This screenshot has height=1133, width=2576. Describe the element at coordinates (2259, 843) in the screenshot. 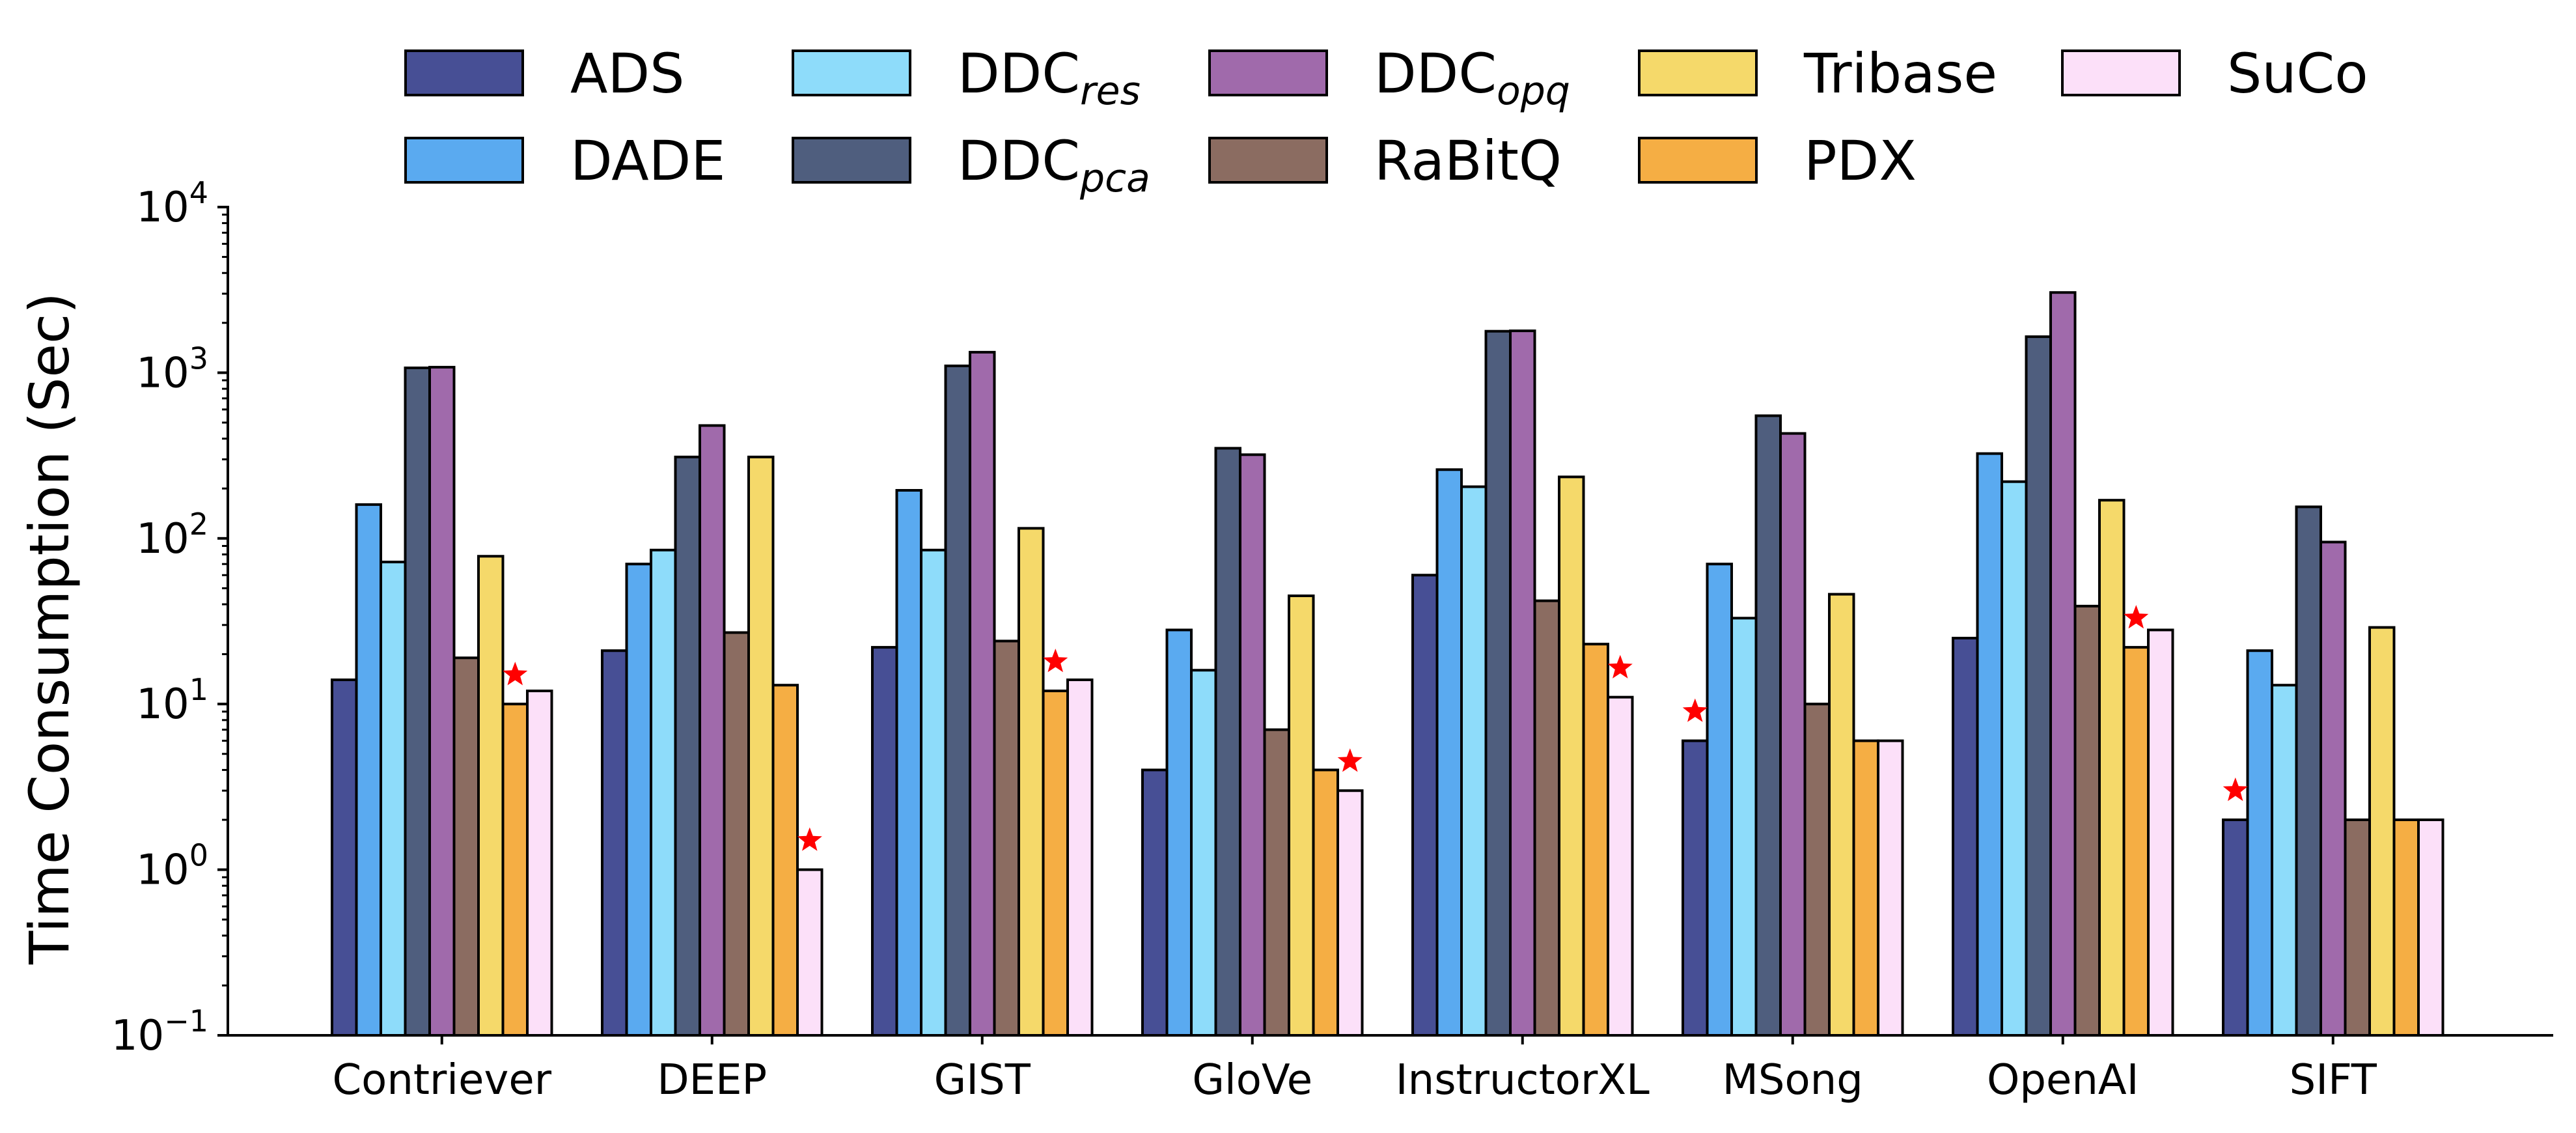

I see `bar-sift-dade` at that location.